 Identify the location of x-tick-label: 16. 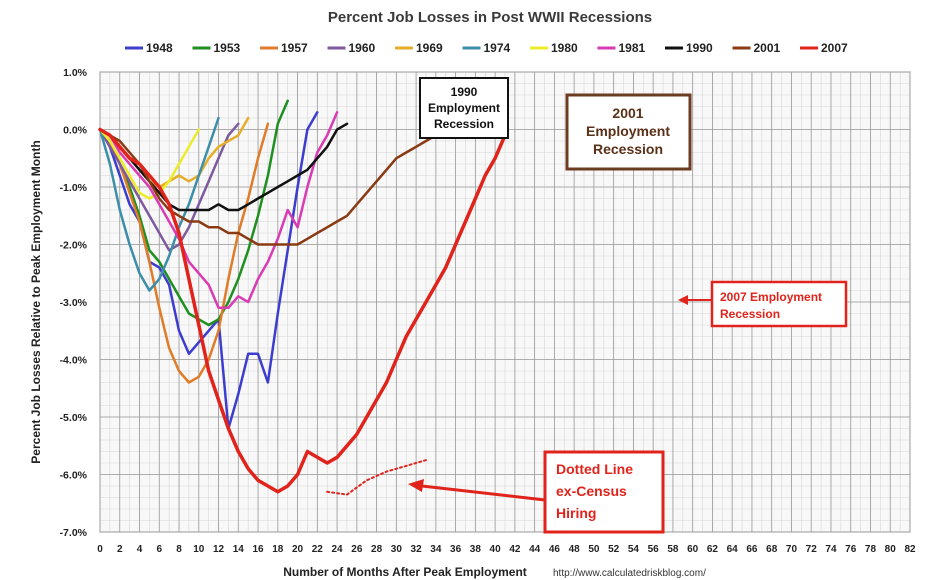
(258, 549).